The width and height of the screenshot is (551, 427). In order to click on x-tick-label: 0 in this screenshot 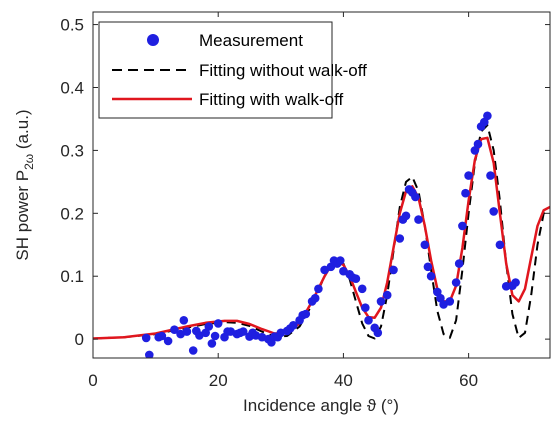, I will do `click(92, 380)`.